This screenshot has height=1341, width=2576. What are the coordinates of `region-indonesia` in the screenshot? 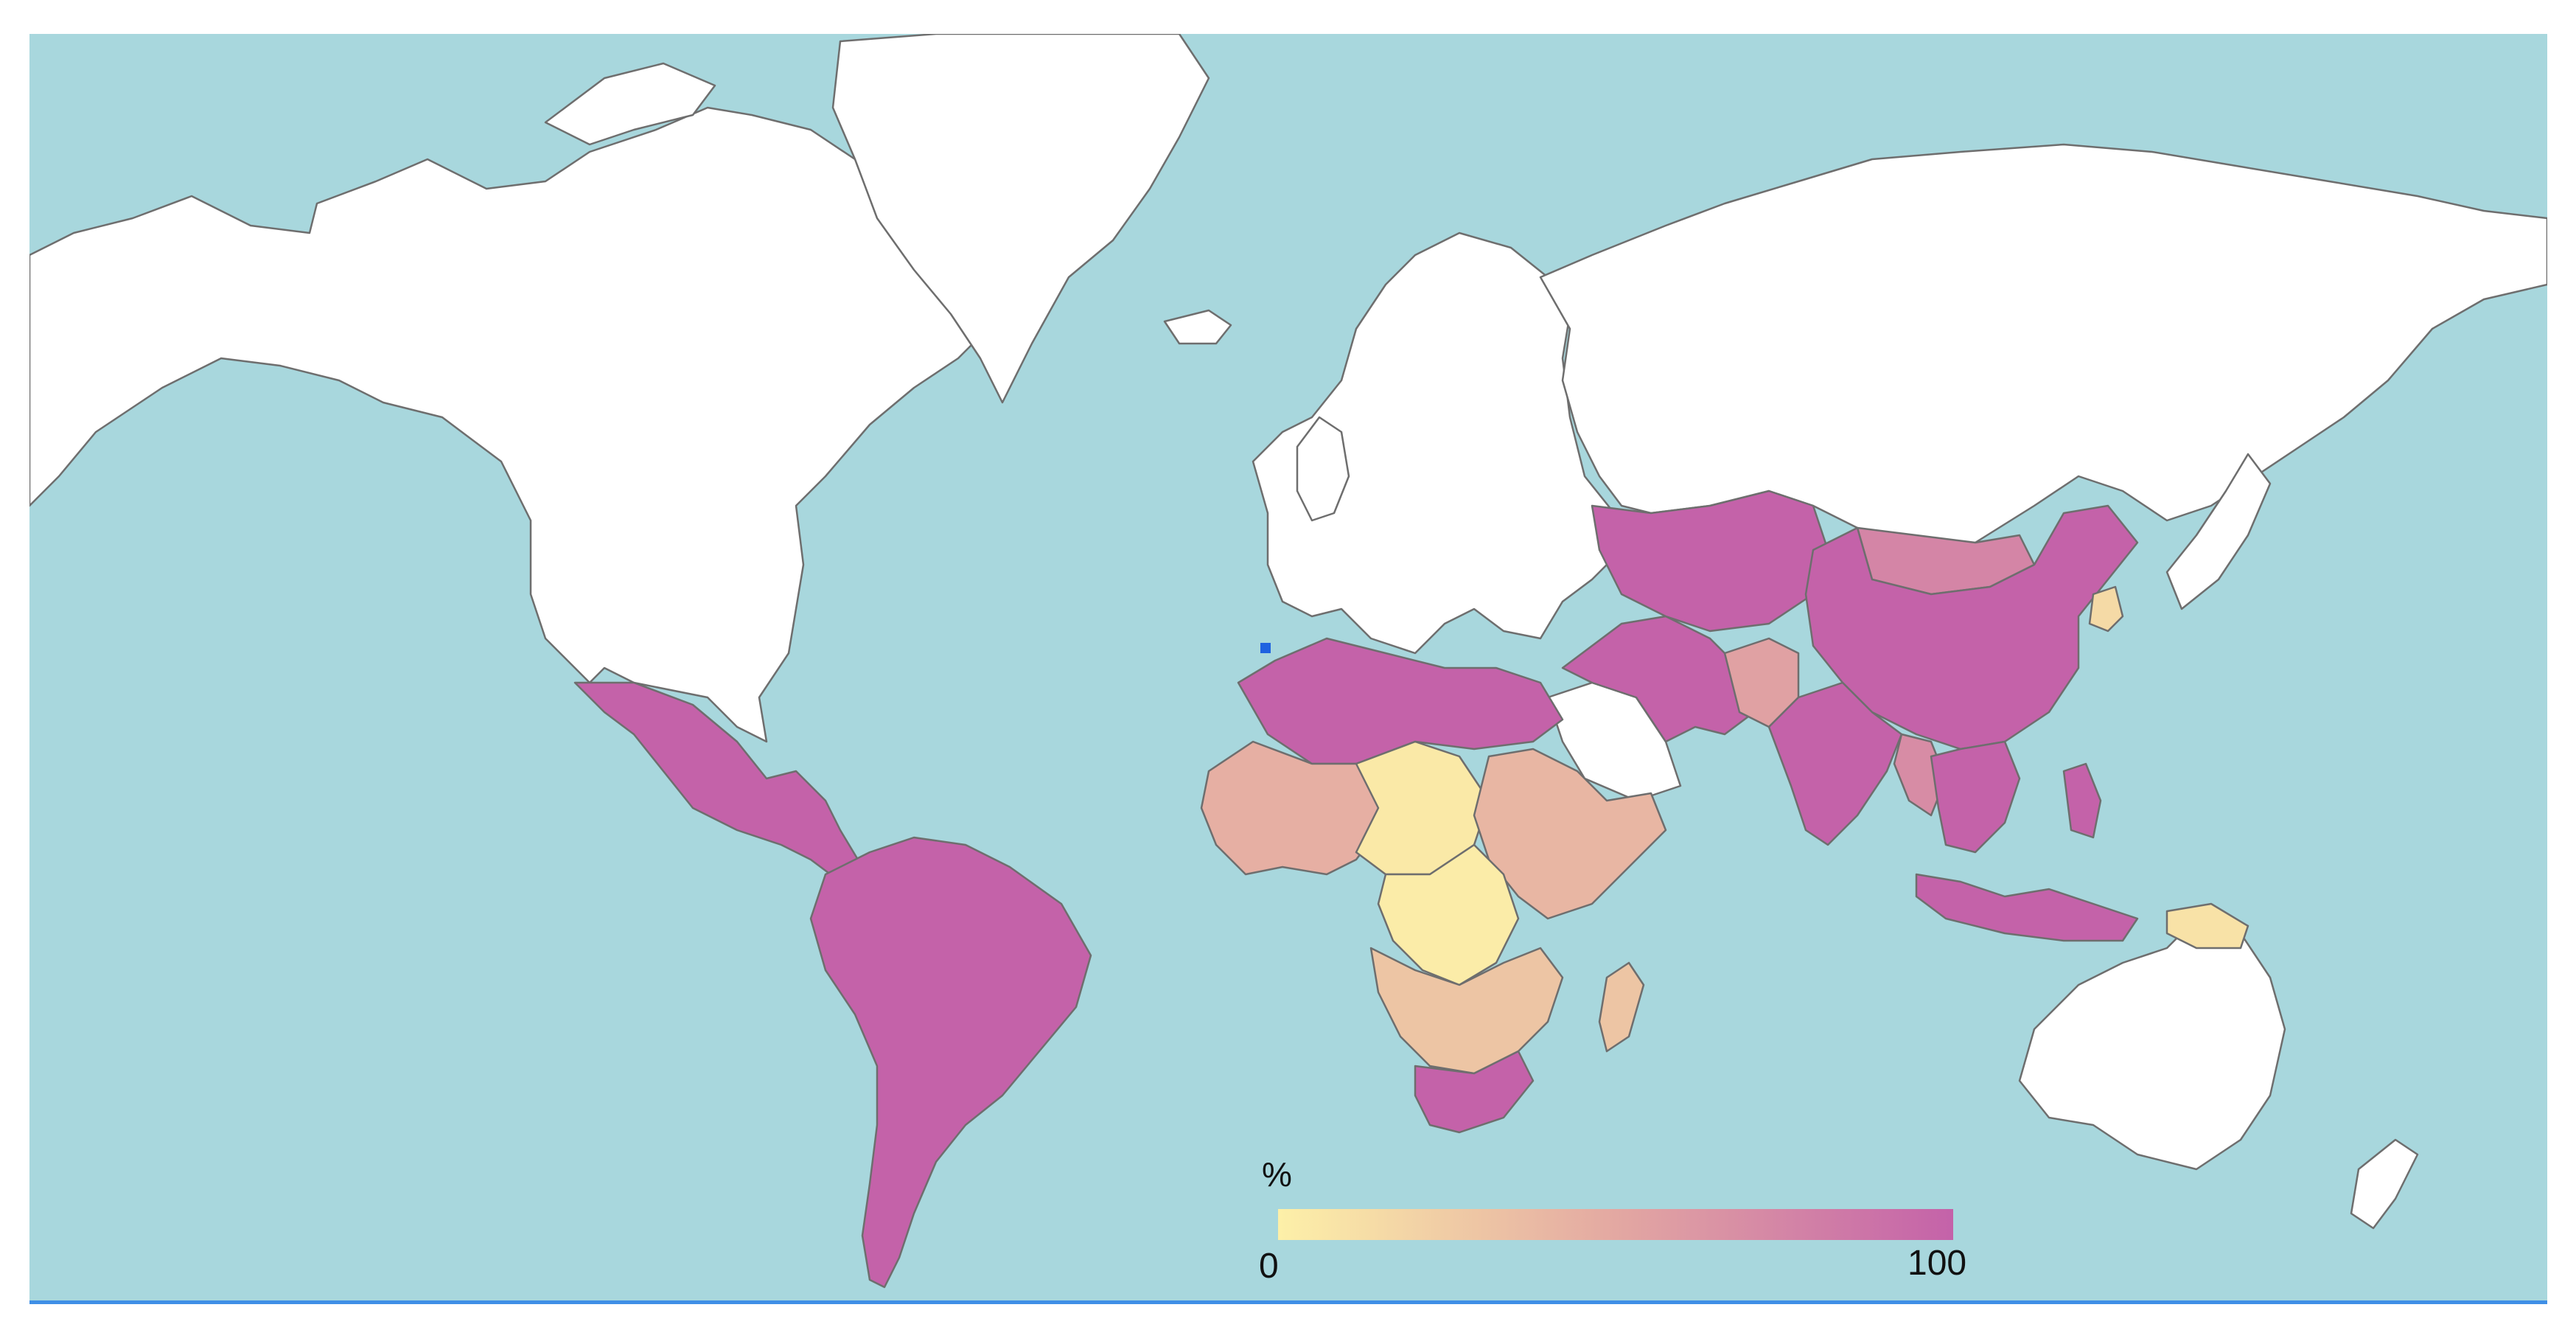 It's located at (2027, 907).